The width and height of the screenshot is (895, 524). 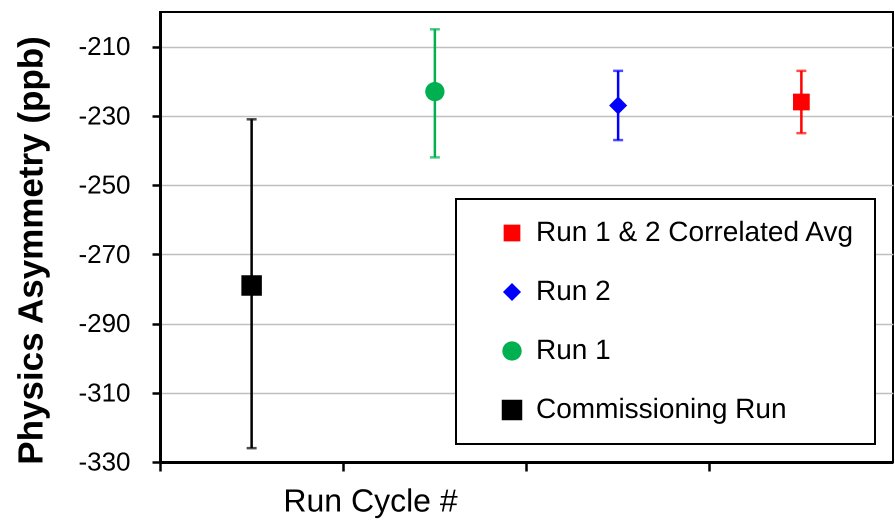 What do you see at coordinates (573, 349) in the screenshot?
I see `legend-label: Run 1` at bounding box center [573, 349].